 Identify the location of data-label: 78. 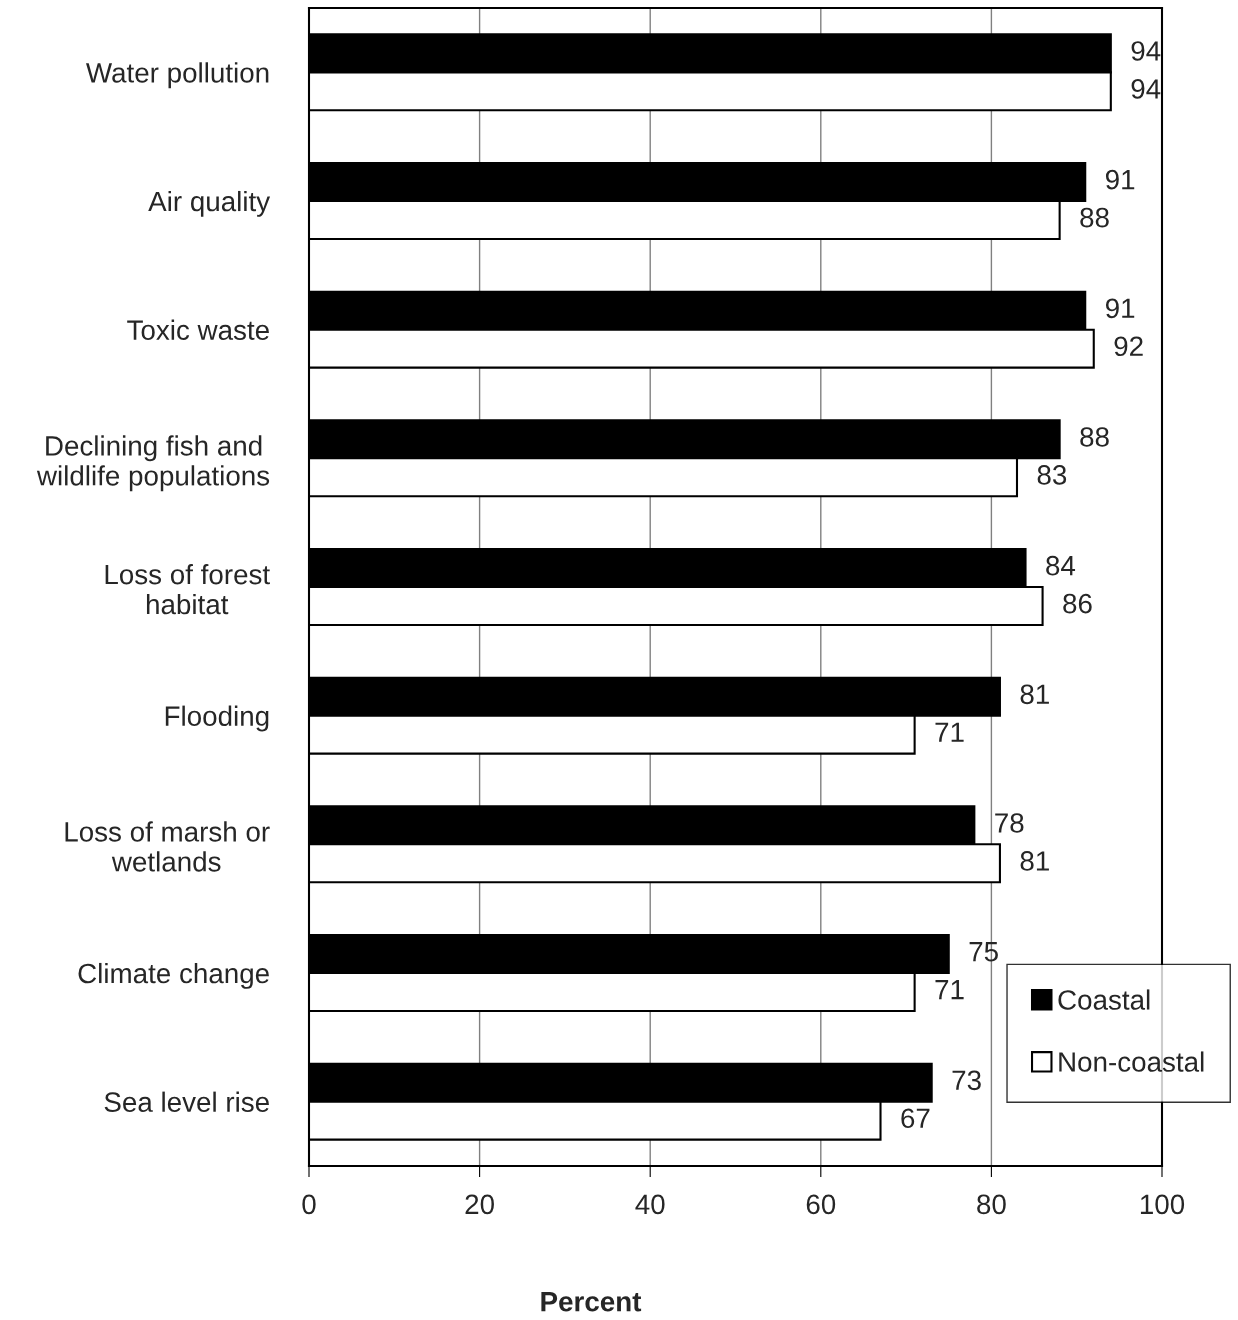
(1009, 823).